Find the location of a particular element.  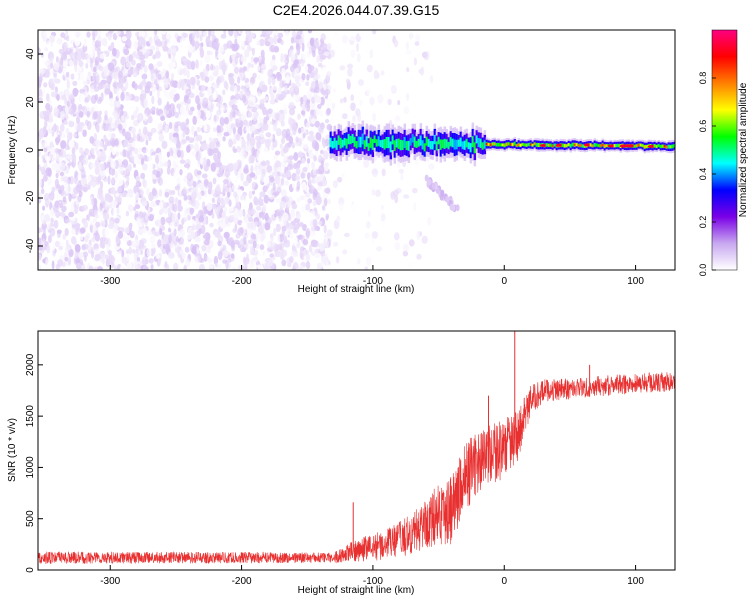

snr-y-ticks: 0 500 1000 1500 2000 is located at coordinates (34, 463).